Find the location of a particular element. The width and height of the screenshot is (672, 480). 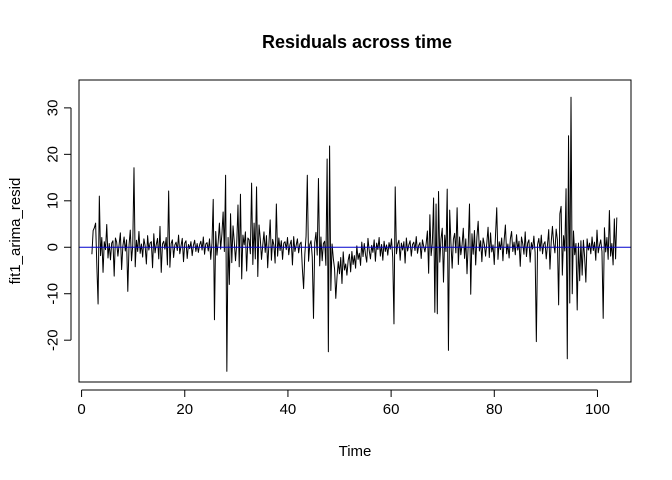

chart-title: Residuals across time is located at coordinates (357, 42).